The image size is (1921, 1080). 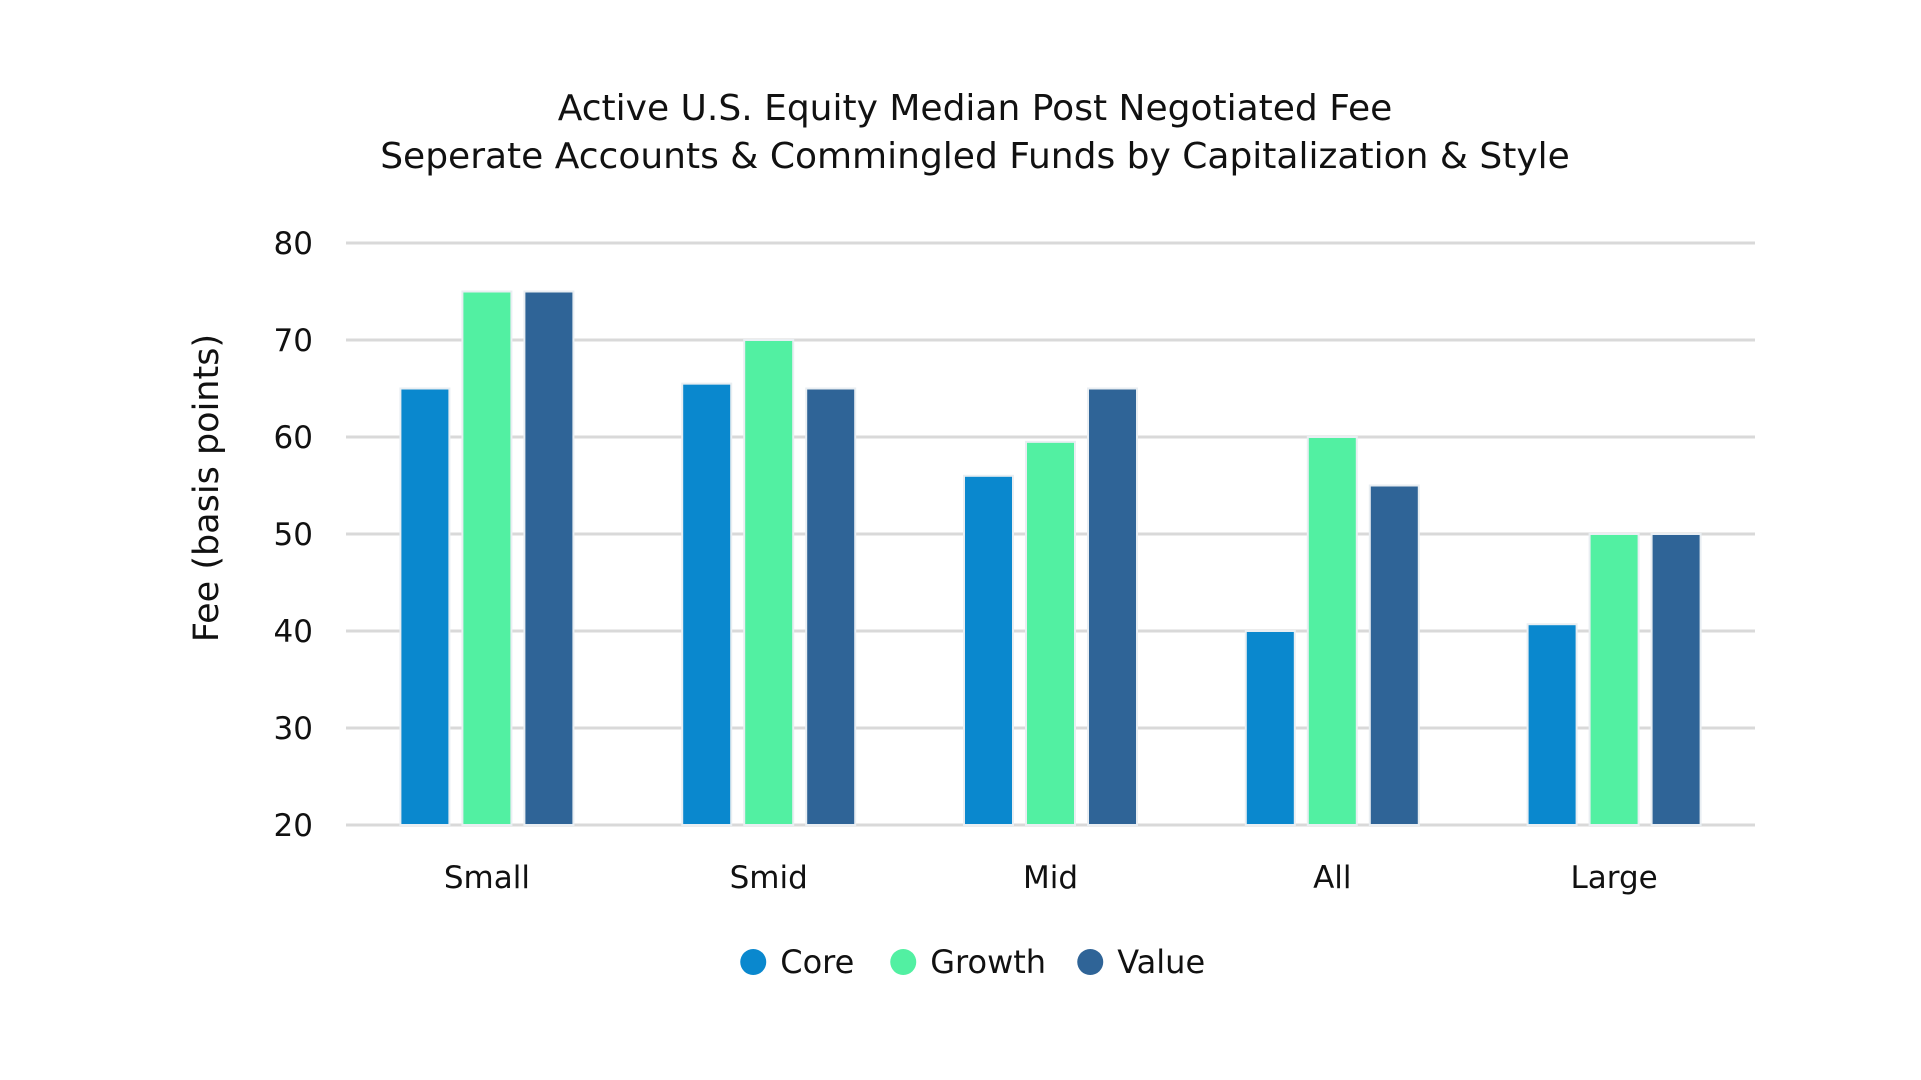 I want to click on legend-item-core: Core, so click(x=797, y=962).